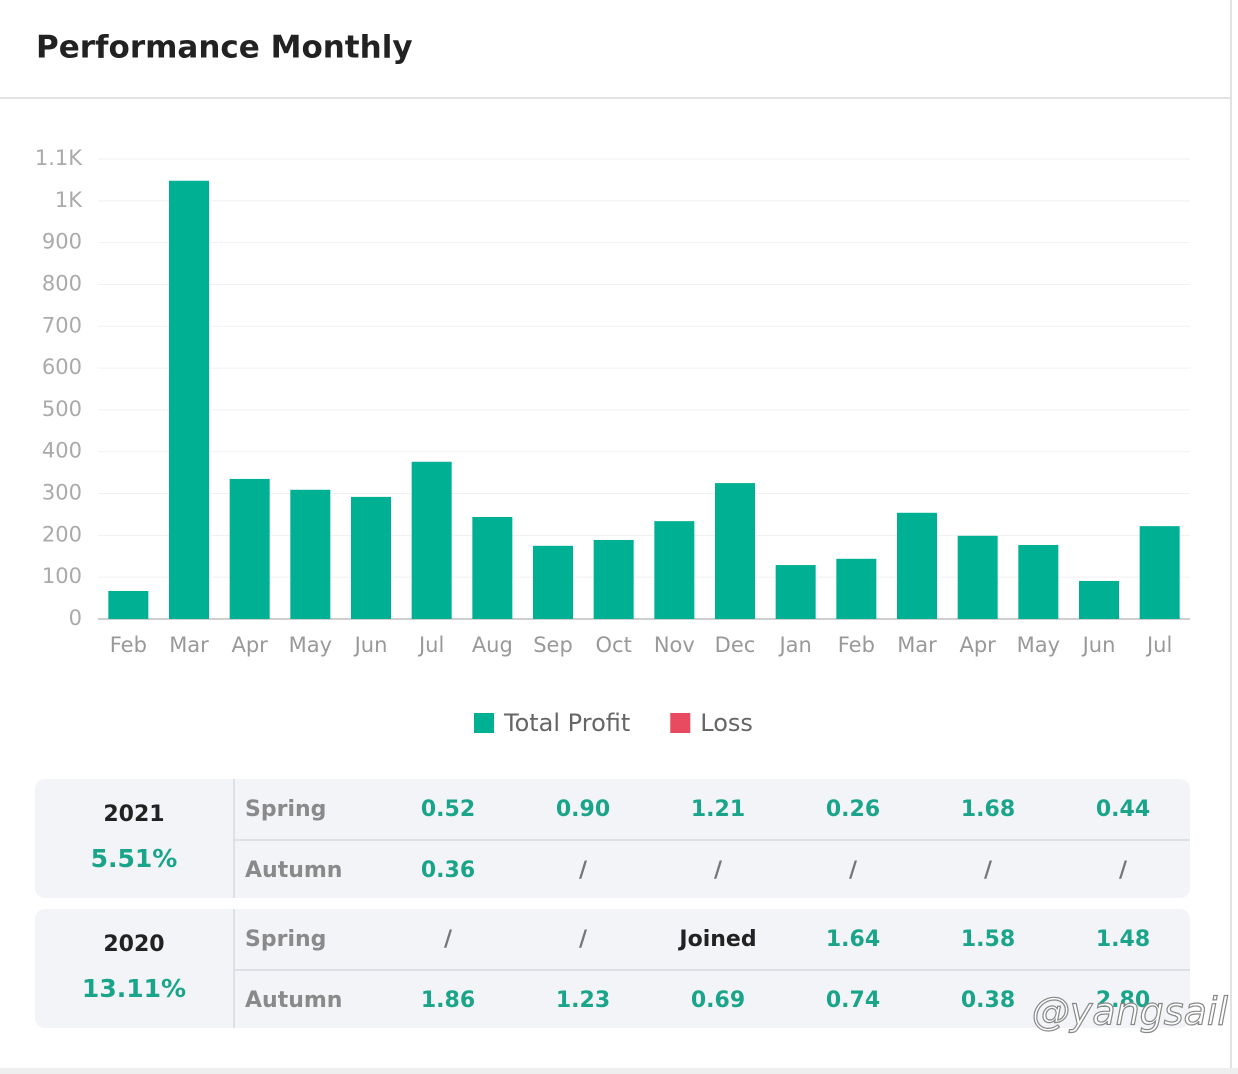 This screenshot has width=1238, height=1074. I want to click on x-tick-label: Dec, so click(735, 645).